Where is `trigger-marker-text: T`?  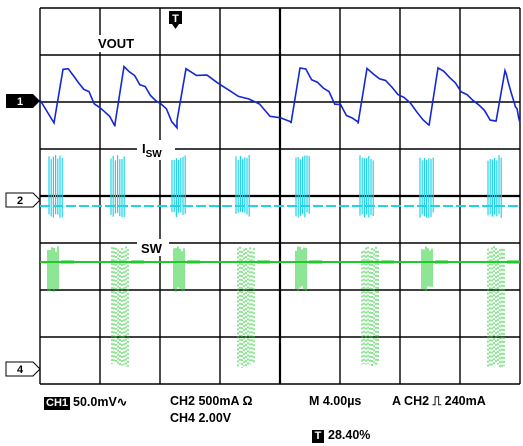
trigger-marker-text: T is located at coordinates (175, 19).